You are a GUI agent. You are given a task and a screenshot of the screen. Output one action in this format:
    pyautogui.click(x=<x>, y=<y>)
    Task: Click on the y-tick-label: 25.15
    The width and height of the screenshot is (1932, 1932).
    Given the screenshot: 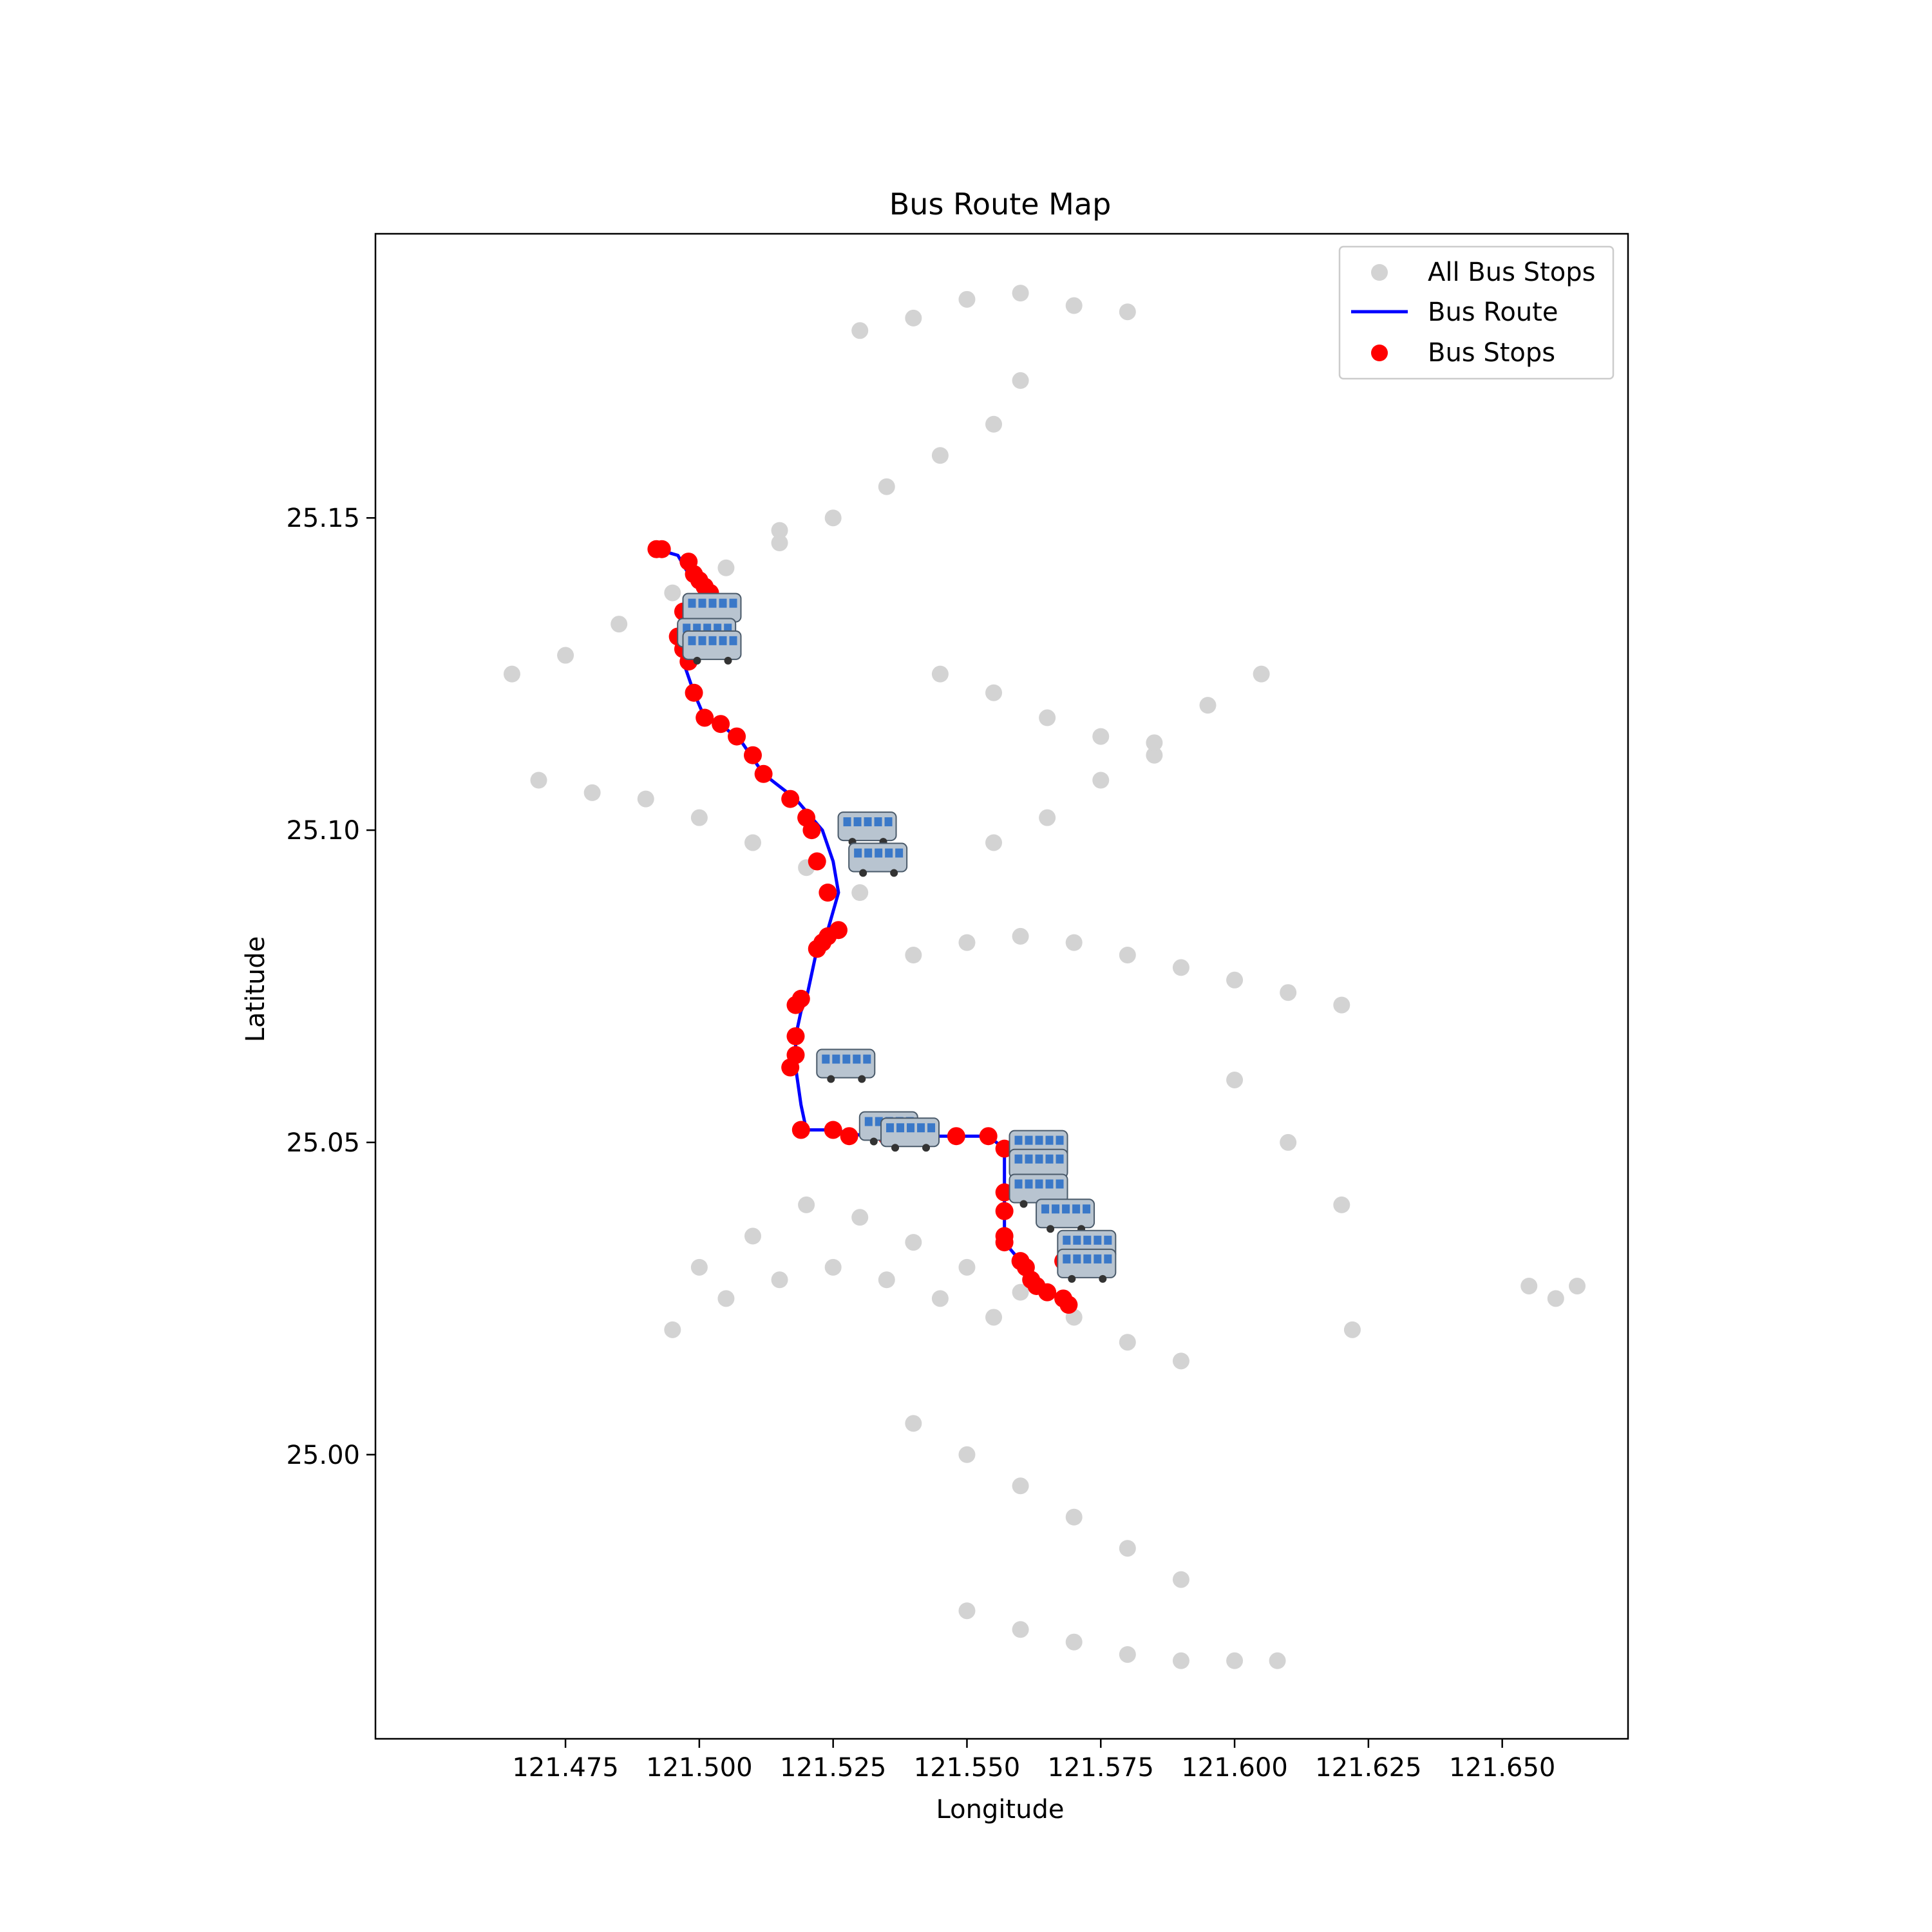 What is the action you would take?
    pyautogui.click(x=323, y=518)
    